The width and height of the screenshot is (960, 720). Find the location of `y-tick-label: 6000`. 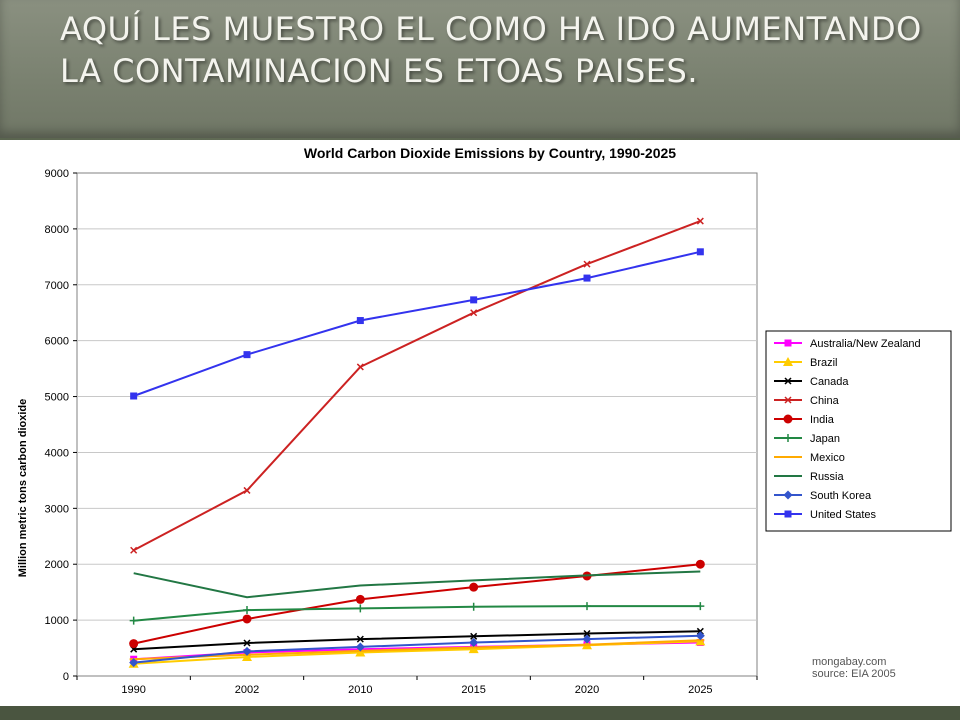

y-tick-label: 6000 is located at coordinates (57, 342).